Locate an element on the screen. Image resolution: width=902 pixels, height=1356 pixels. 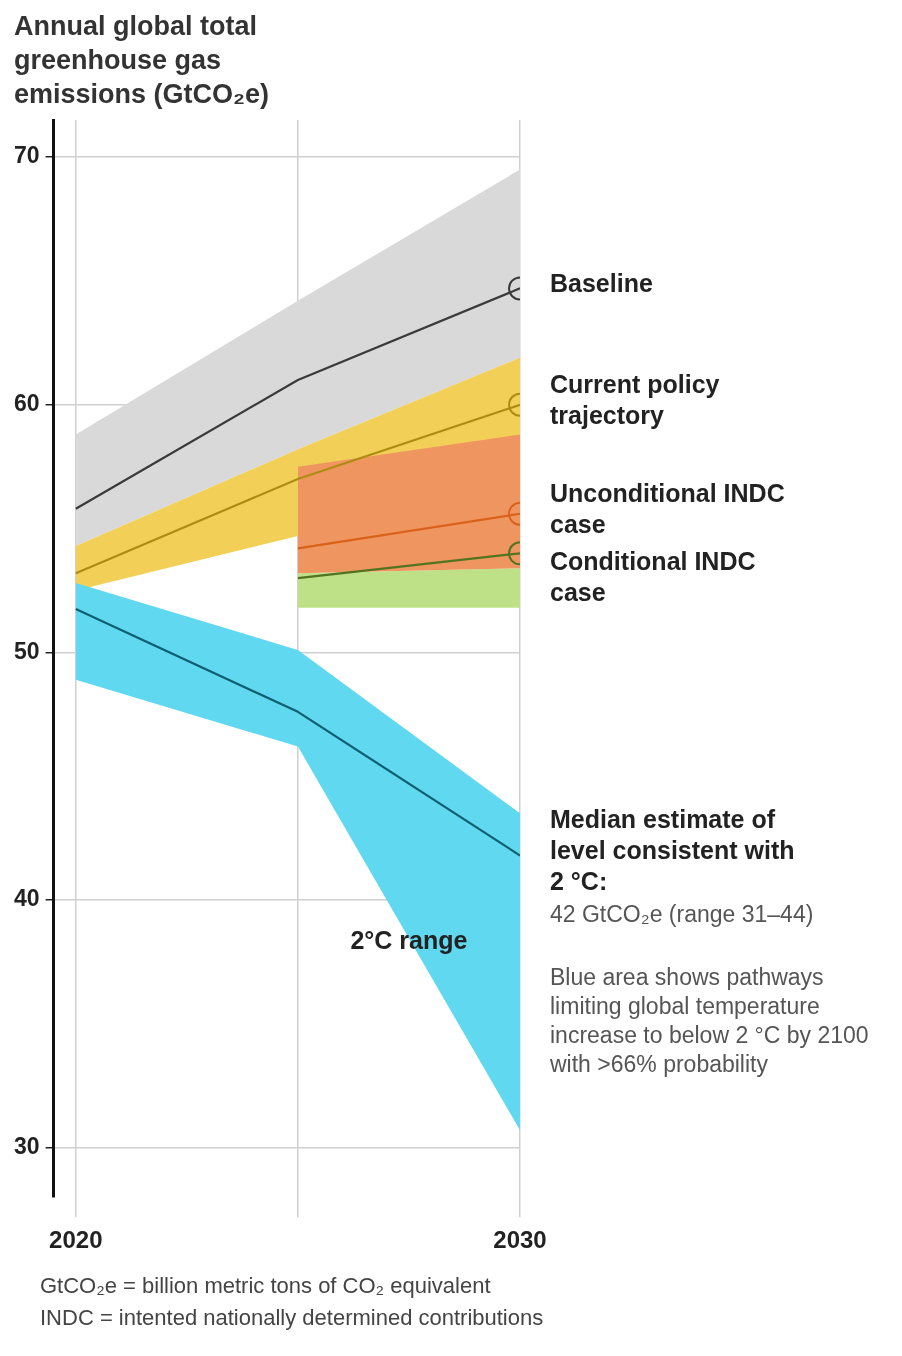
chart-title: Annual global total greenhouse gas emissions (GtCO₂e) is located at coordinates (142, 59).